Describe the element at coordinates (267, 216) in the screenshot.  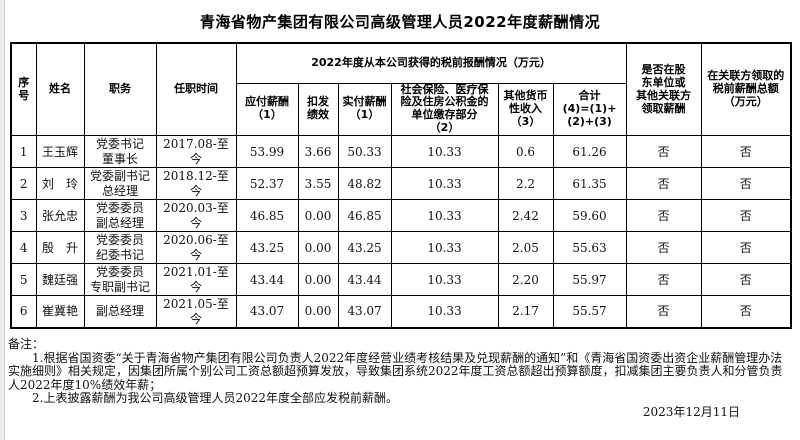
I see `cell-payable: 46.85` at that location.